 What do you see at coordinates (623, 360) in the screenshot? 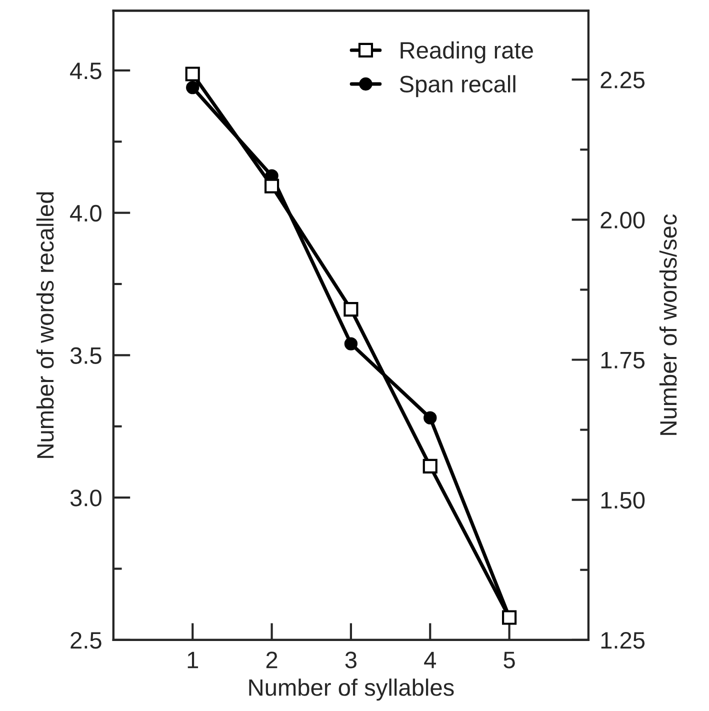
I see `y2-tick-label: 1.75` at bounding box center [623, 360].